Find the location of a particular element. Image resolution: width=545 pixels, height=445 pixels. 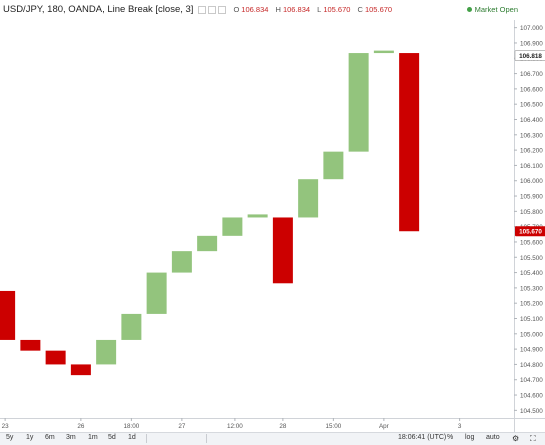

ohlc-close-label: C is located at coordinates (360, 9).